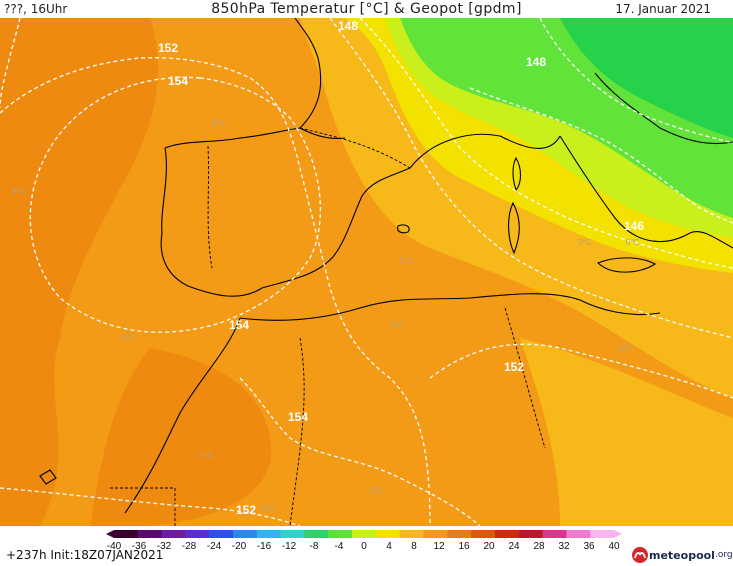 The image size is (733, 566). What do you see at coordinates (626, 432) in the screenshot?
I see `temperature-region-amber-southeast` at bounding box center [626, 432].